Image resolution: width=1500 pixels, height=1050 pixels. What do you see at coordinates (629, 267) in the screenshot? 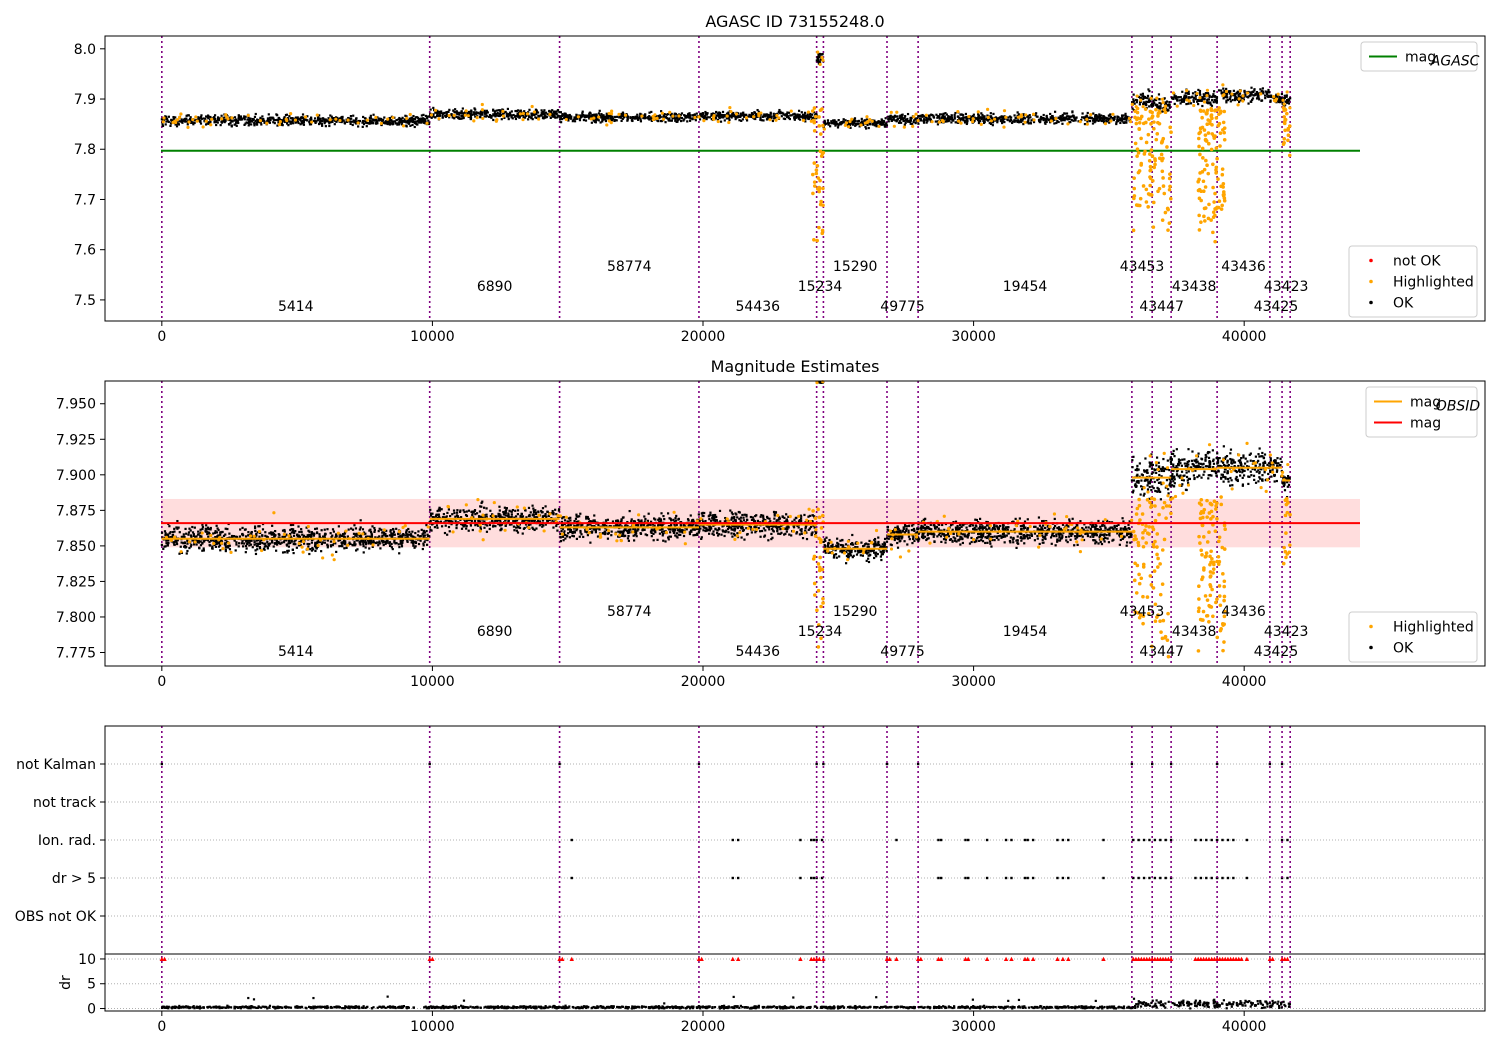
I see `obsid-label: 58774` at bounding box center [629, 267].